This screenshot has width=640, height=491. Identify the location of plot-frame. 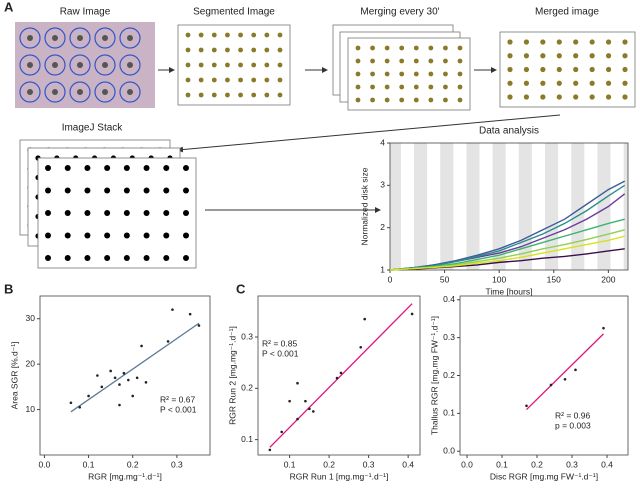
(509, 206).